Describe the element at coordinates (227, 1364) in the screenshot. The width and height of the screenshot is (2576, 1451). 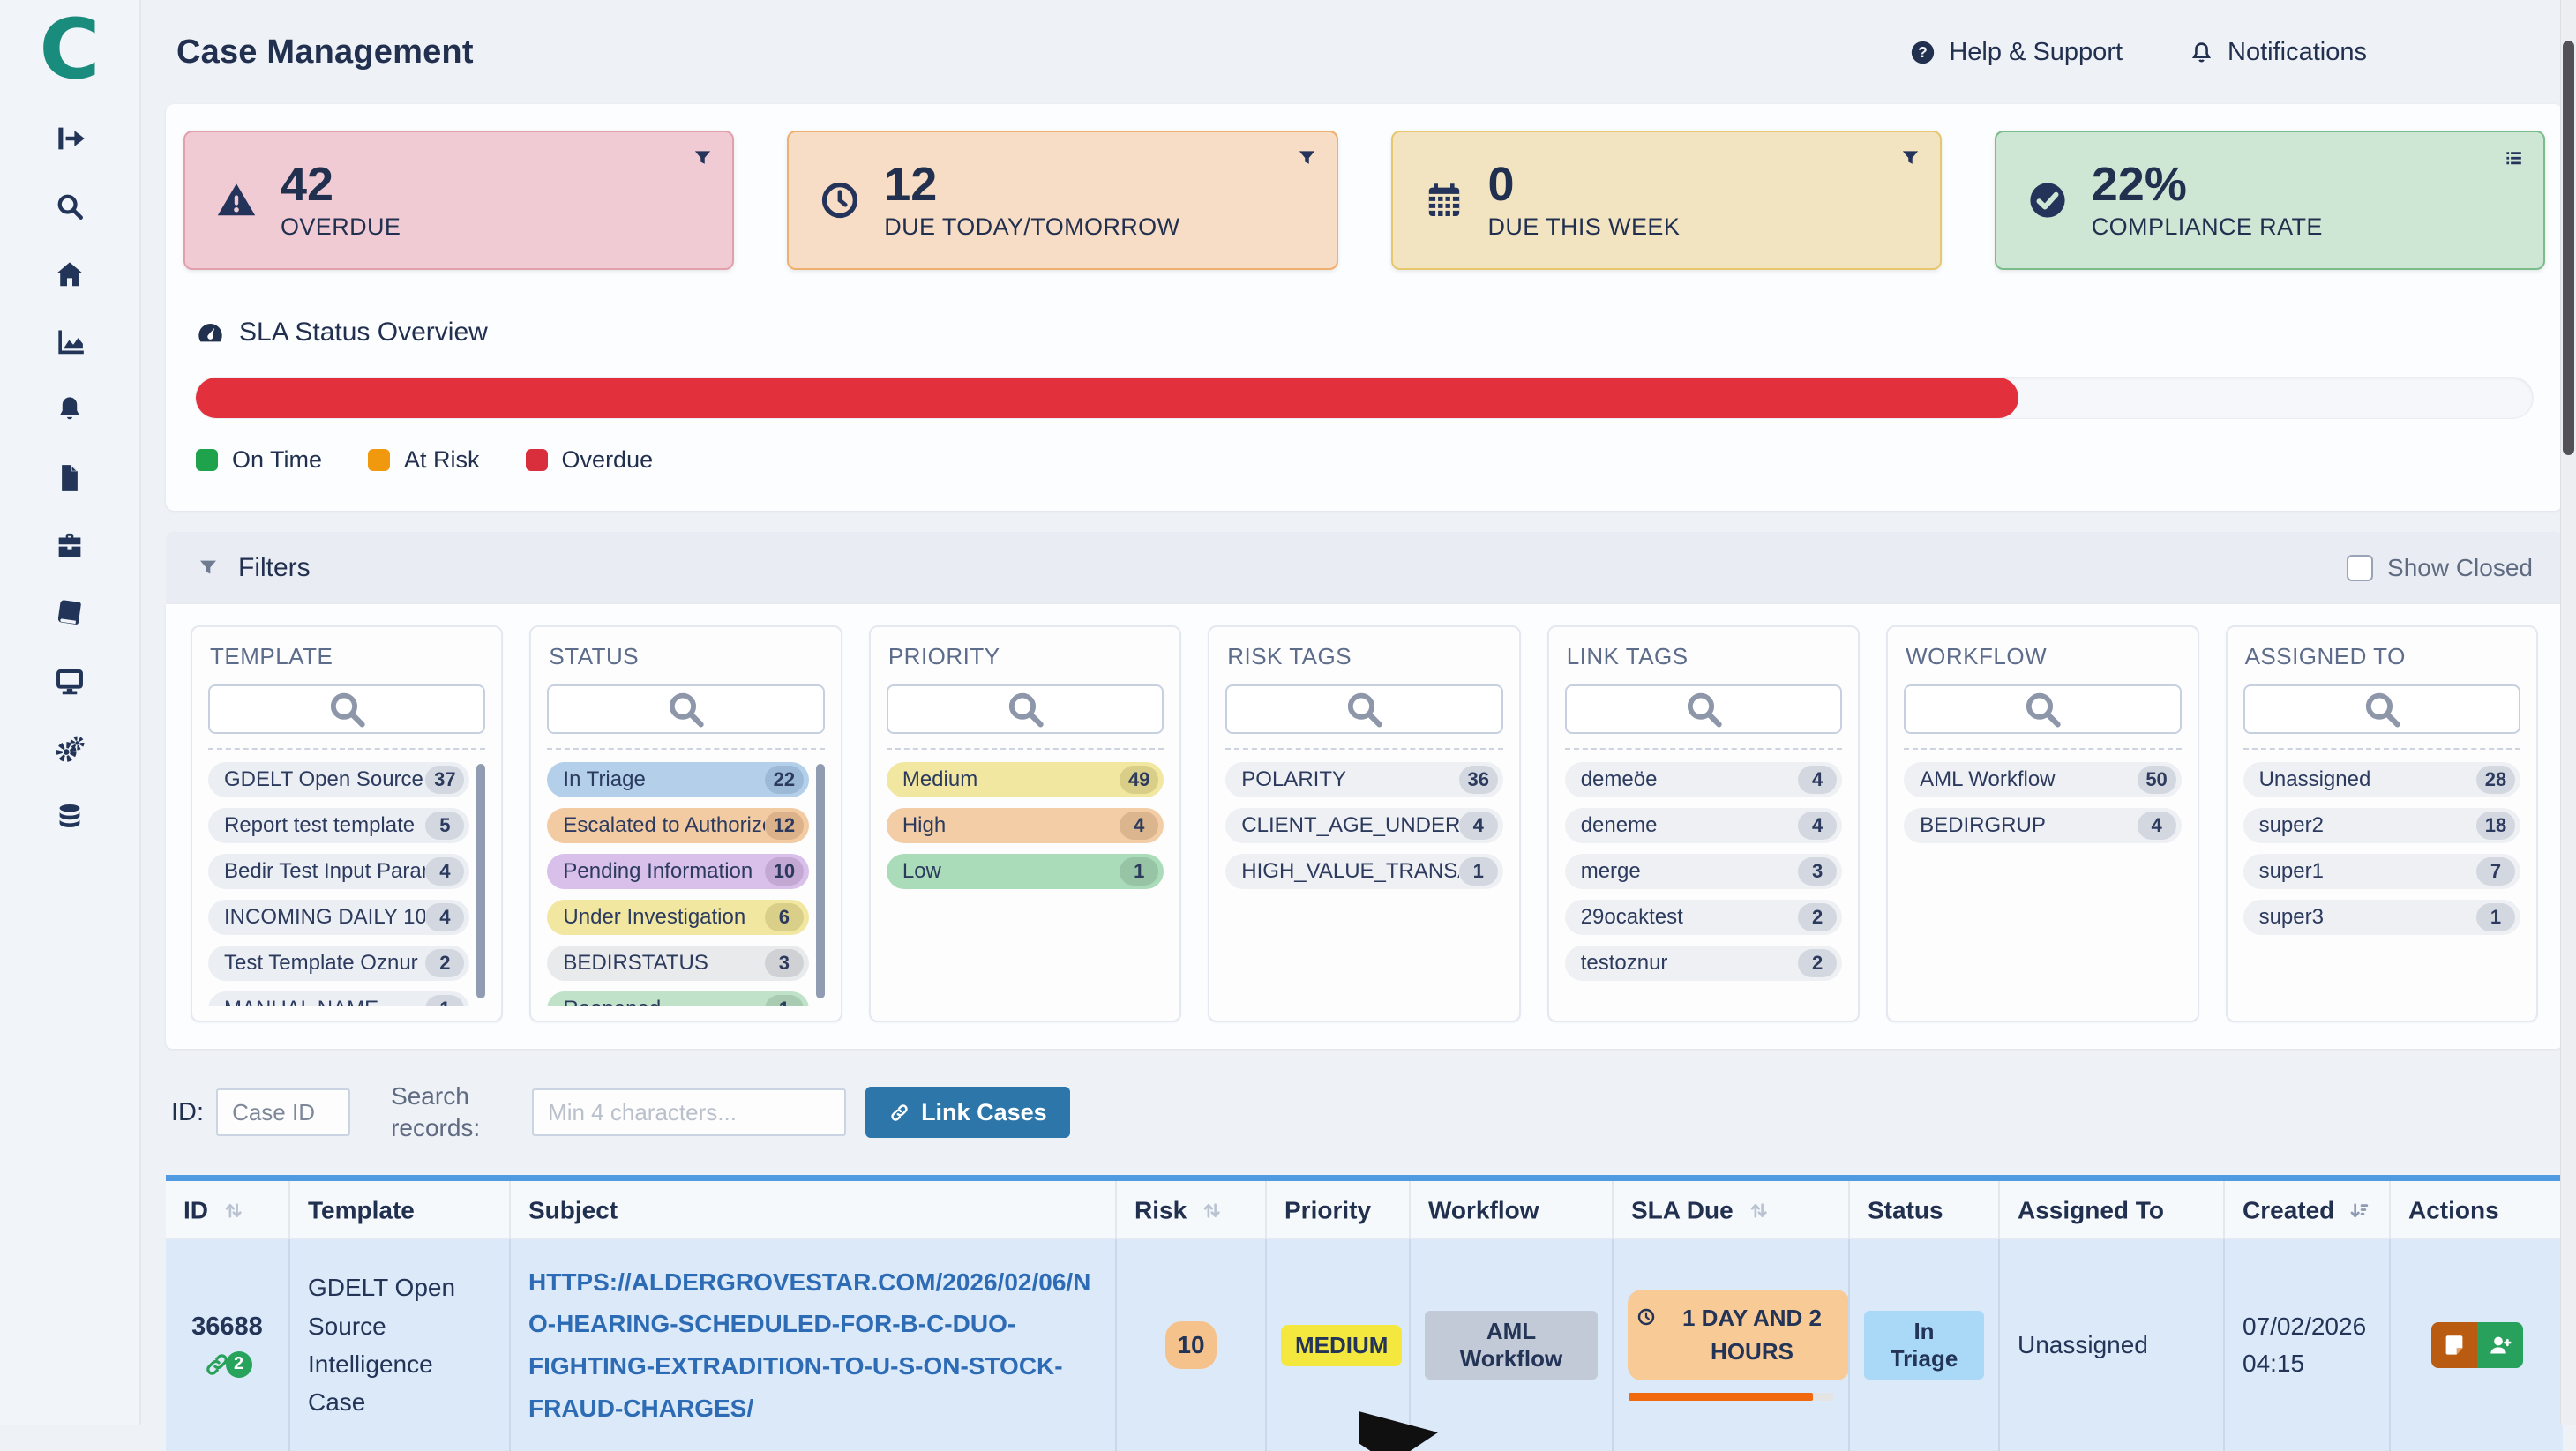
I see `linked-cases: 2` at that location.